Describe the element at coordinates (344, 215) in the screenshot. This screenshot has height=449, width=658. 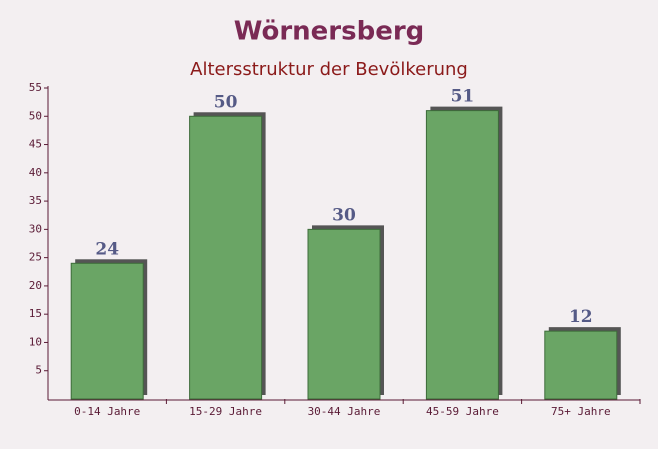
I see `value-label: 30` at that location.